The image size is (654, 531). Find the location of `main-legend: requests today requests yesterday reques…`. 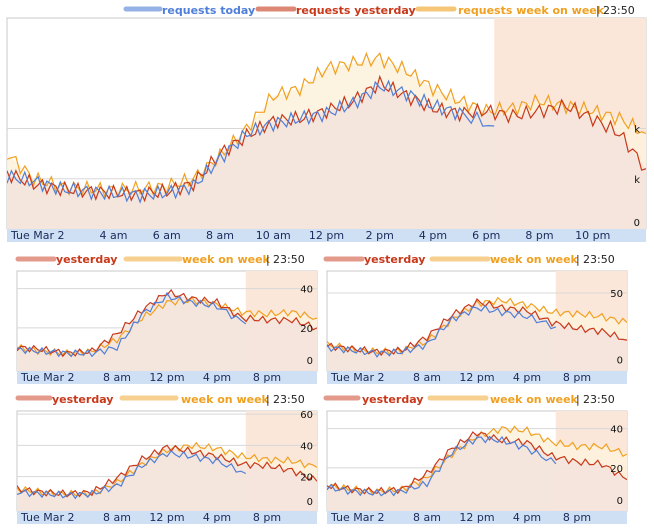

main-legend: requests today requests yesterday reques… is located at coordinates (379, 10).